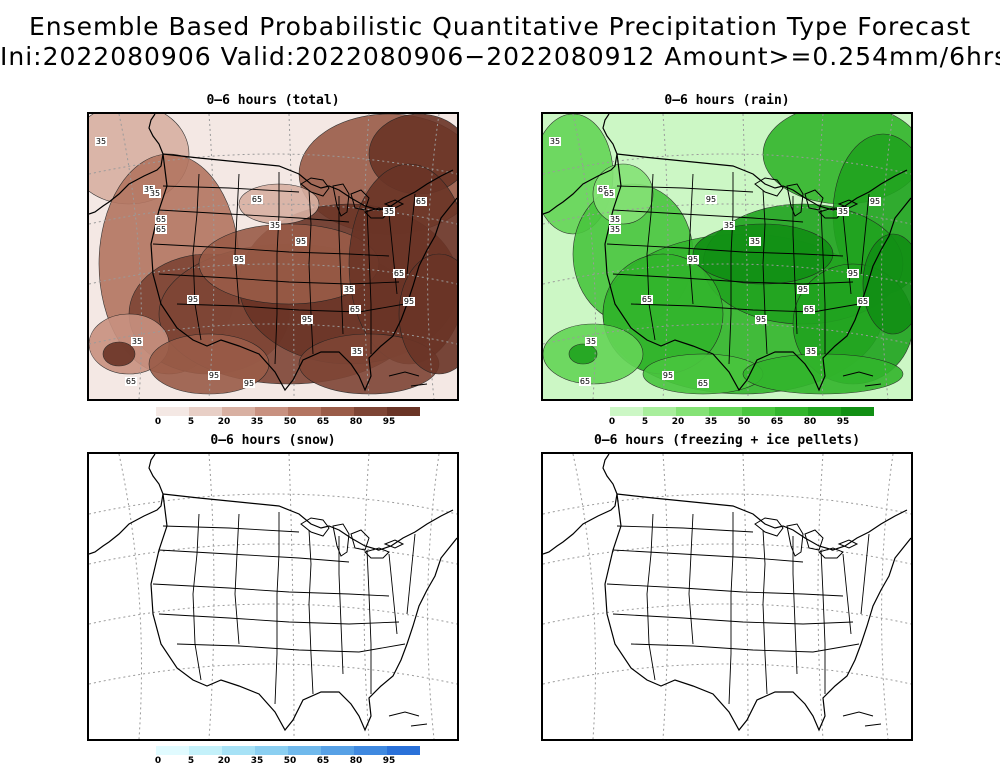 The height and width of the screenshot is (780, 1000). What do you see at coordinates (810, 422) in the screenshot?
I see `colorbar-tick-label: 80` at bounding box center [810, 422].